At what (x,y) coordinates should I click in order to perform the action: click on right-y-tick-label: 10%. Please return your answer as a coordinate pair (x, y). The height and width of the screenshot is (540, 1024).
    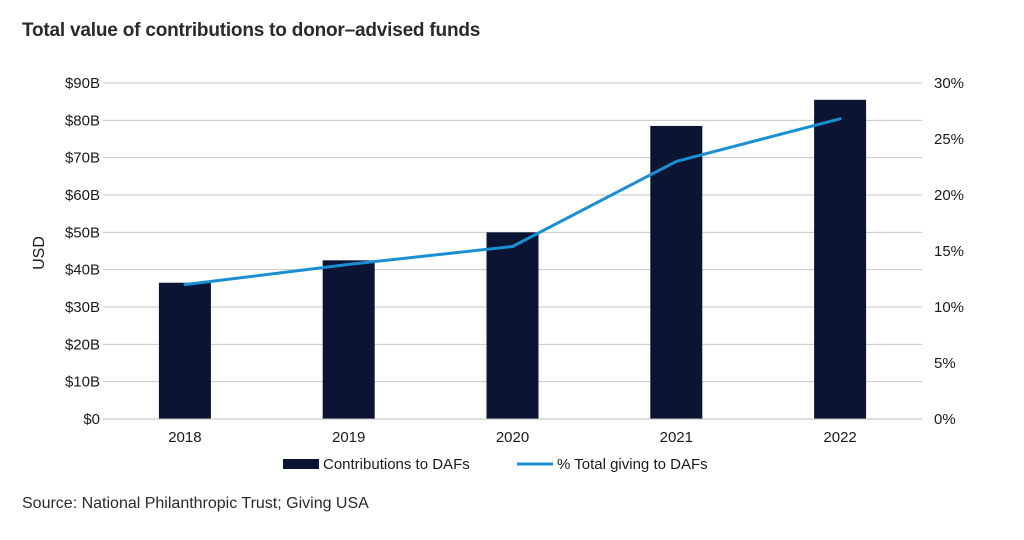
    Looking at the image, I should click on (949, 307).